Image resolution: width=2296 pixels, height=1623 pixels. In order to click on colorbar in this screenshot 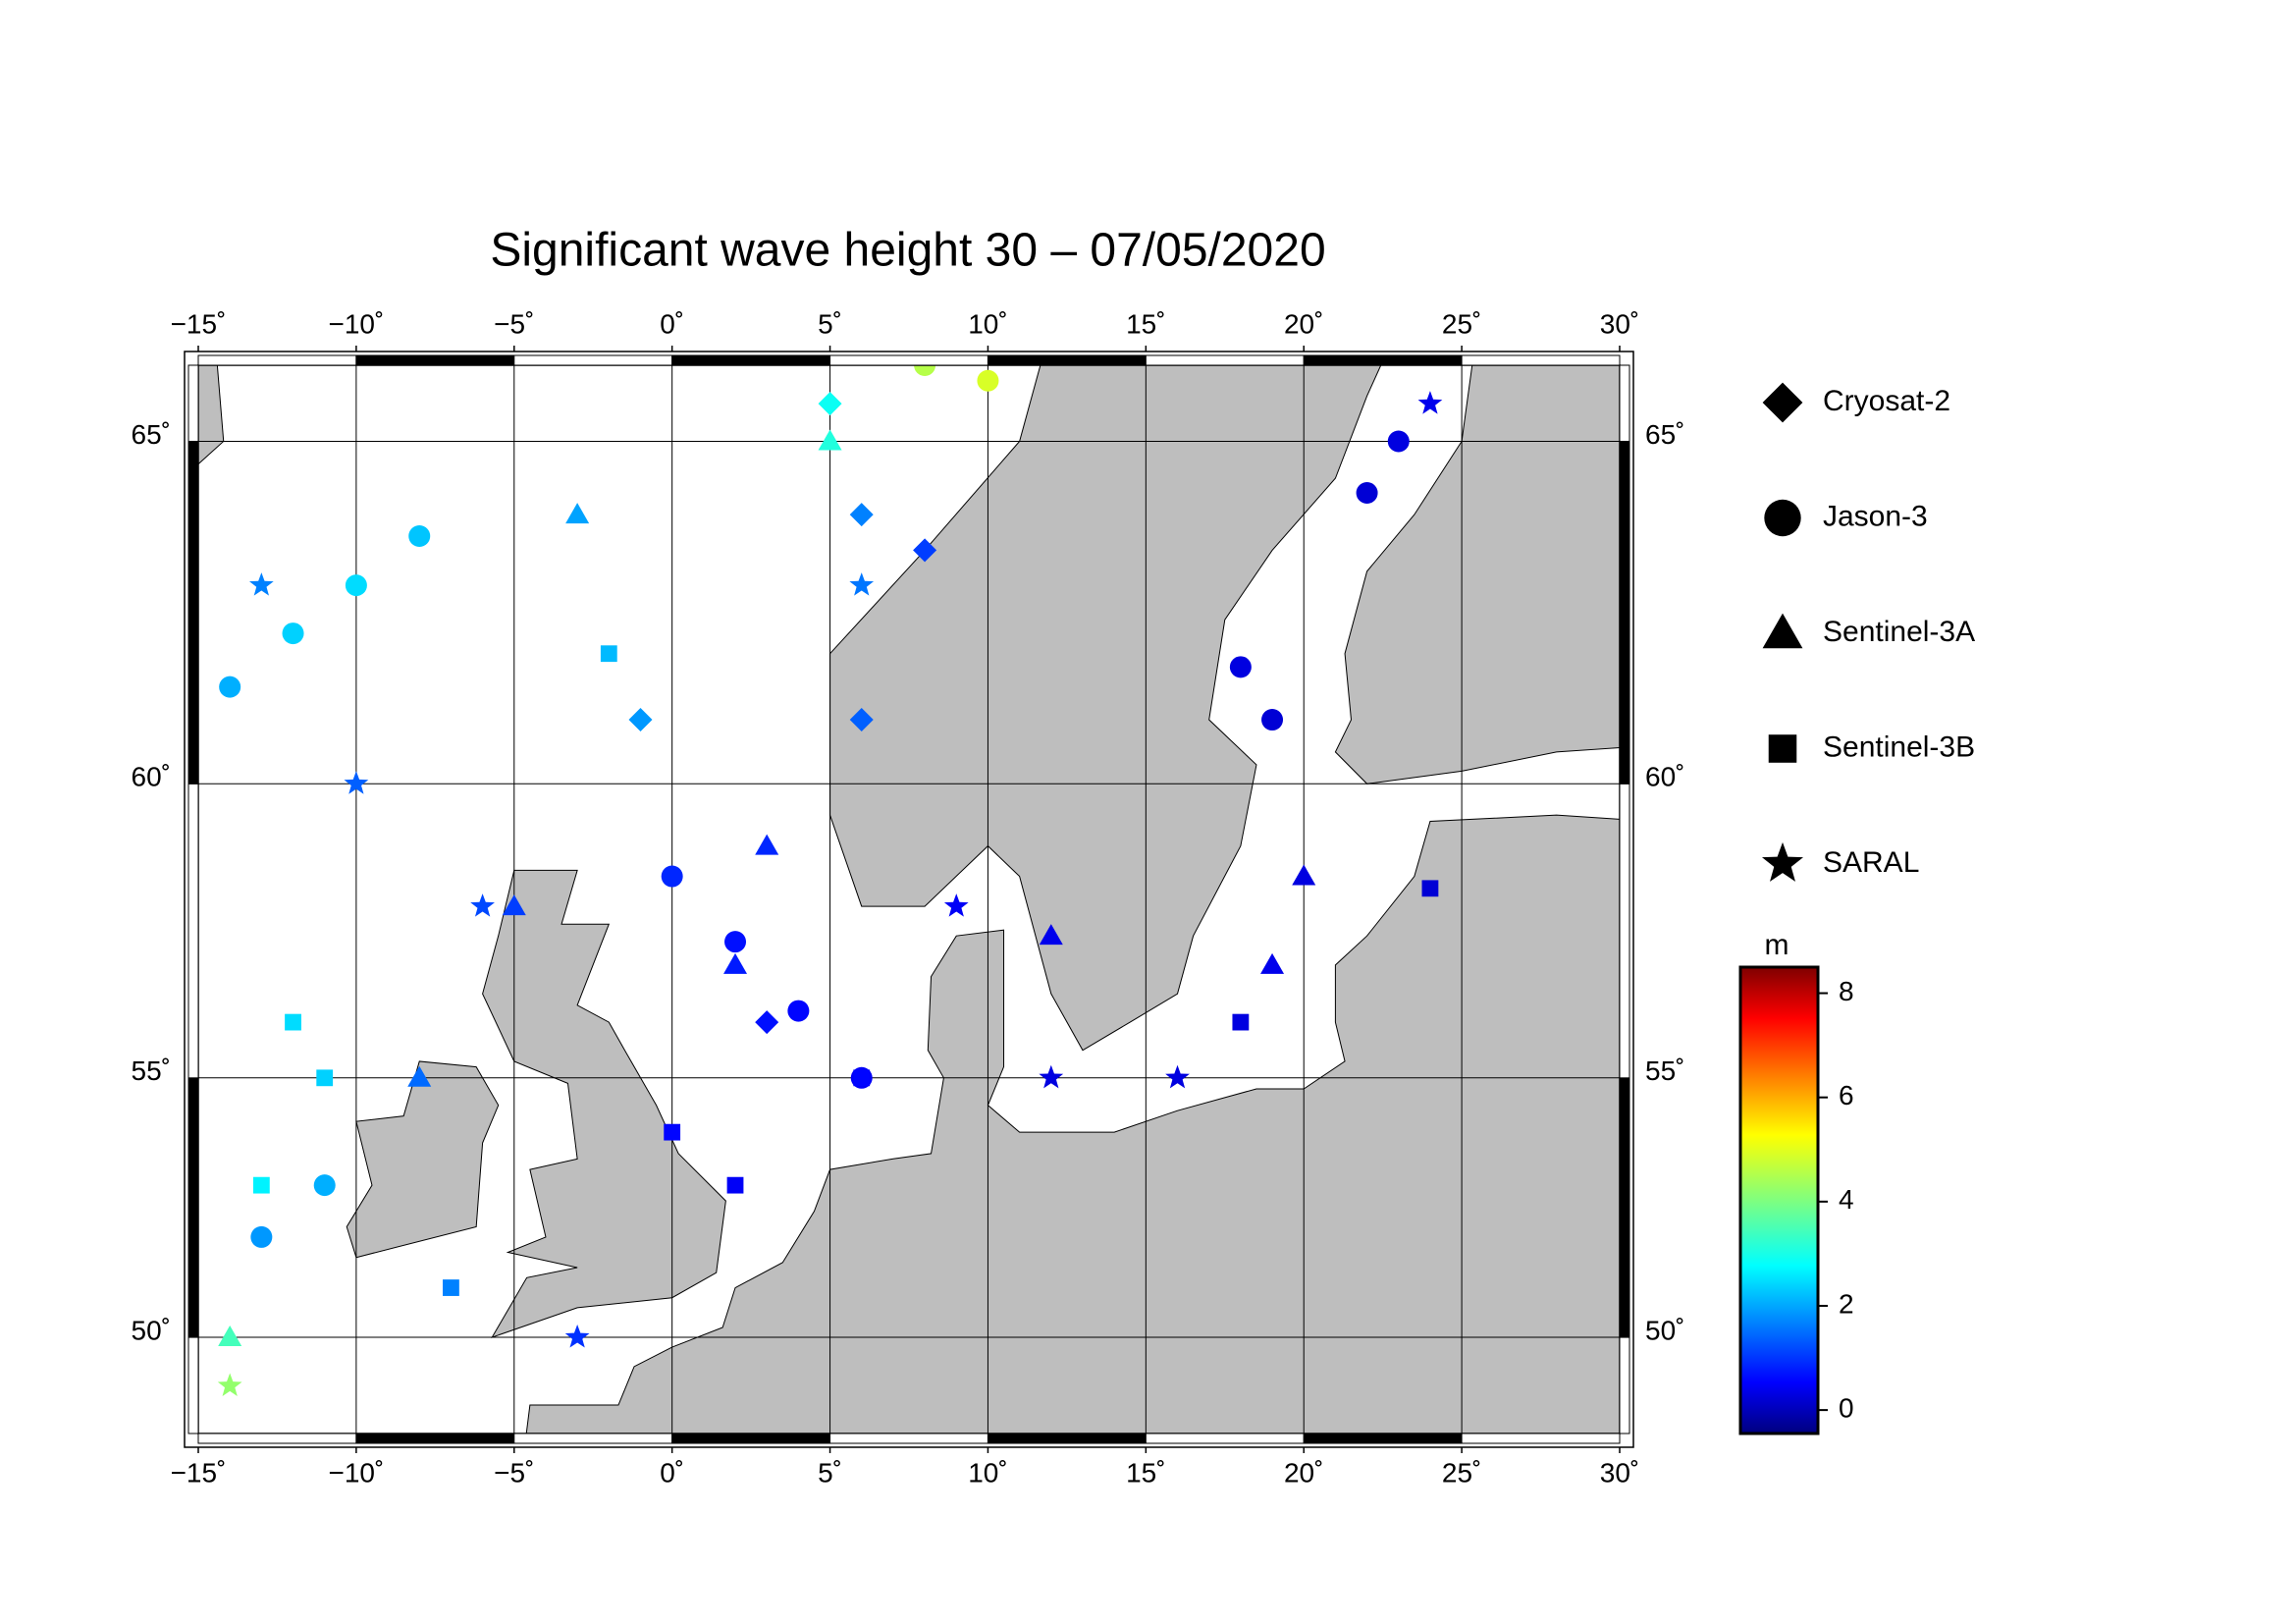, I will do `click(1779, 1200)`.